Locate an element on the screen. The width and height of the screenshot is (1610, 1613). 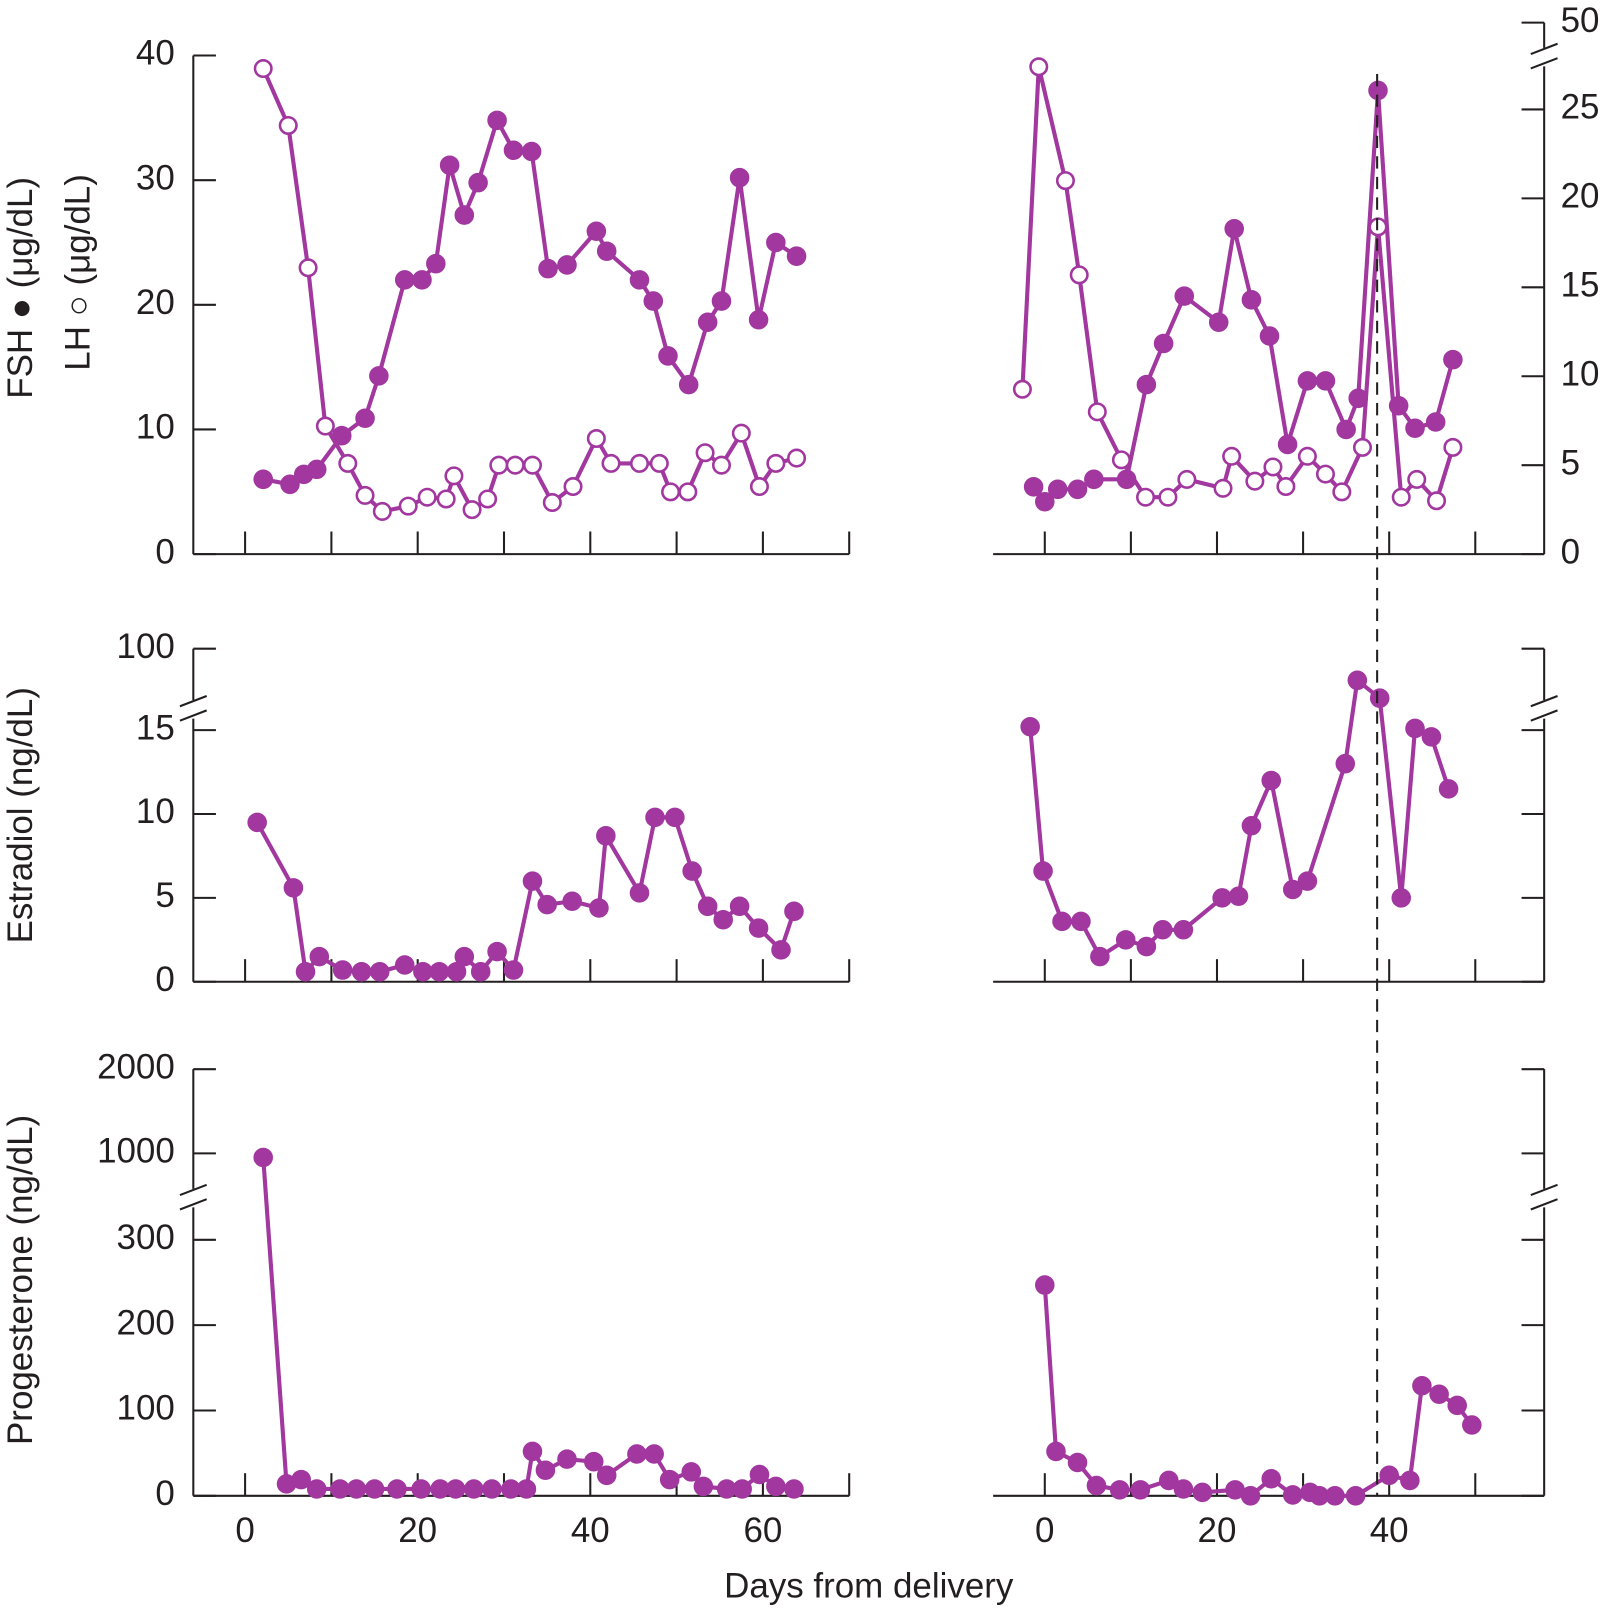
y-tick-label: 100 is located at coordinates (146, 1408).